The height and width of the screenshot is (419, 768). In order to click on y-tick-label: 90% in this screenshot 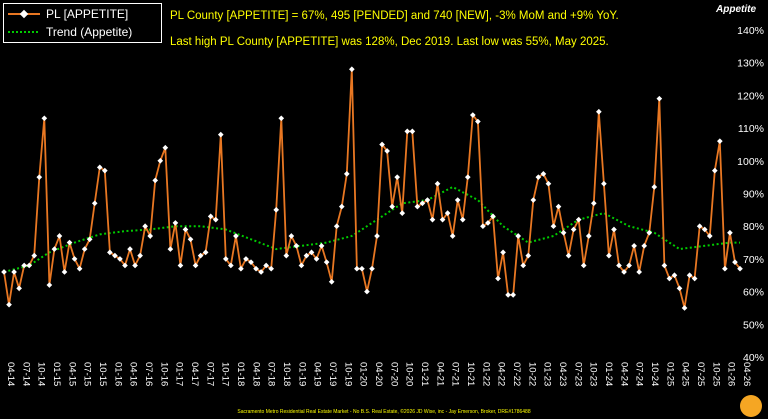, I will do `click(753, 195)`.